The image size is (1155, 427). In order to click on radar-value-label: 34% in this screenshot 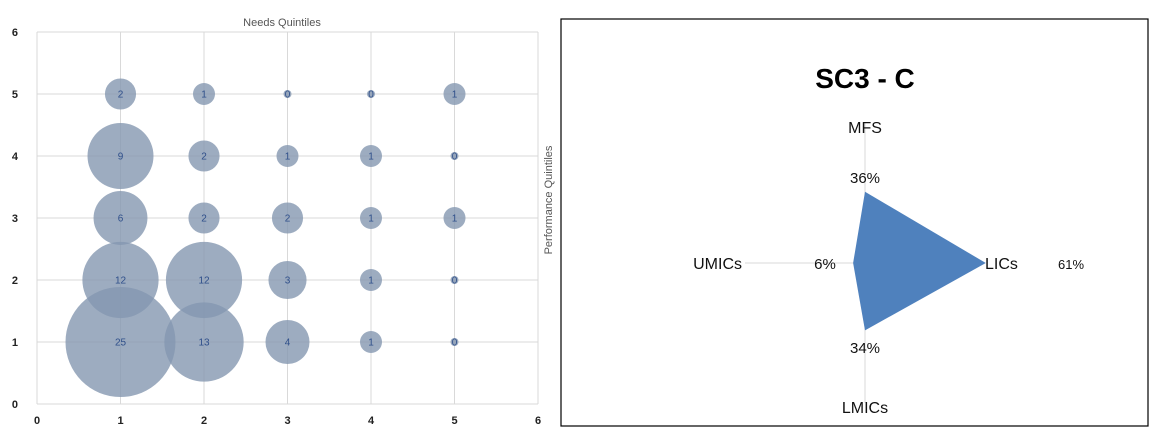, I will do `click(865, 348)`.